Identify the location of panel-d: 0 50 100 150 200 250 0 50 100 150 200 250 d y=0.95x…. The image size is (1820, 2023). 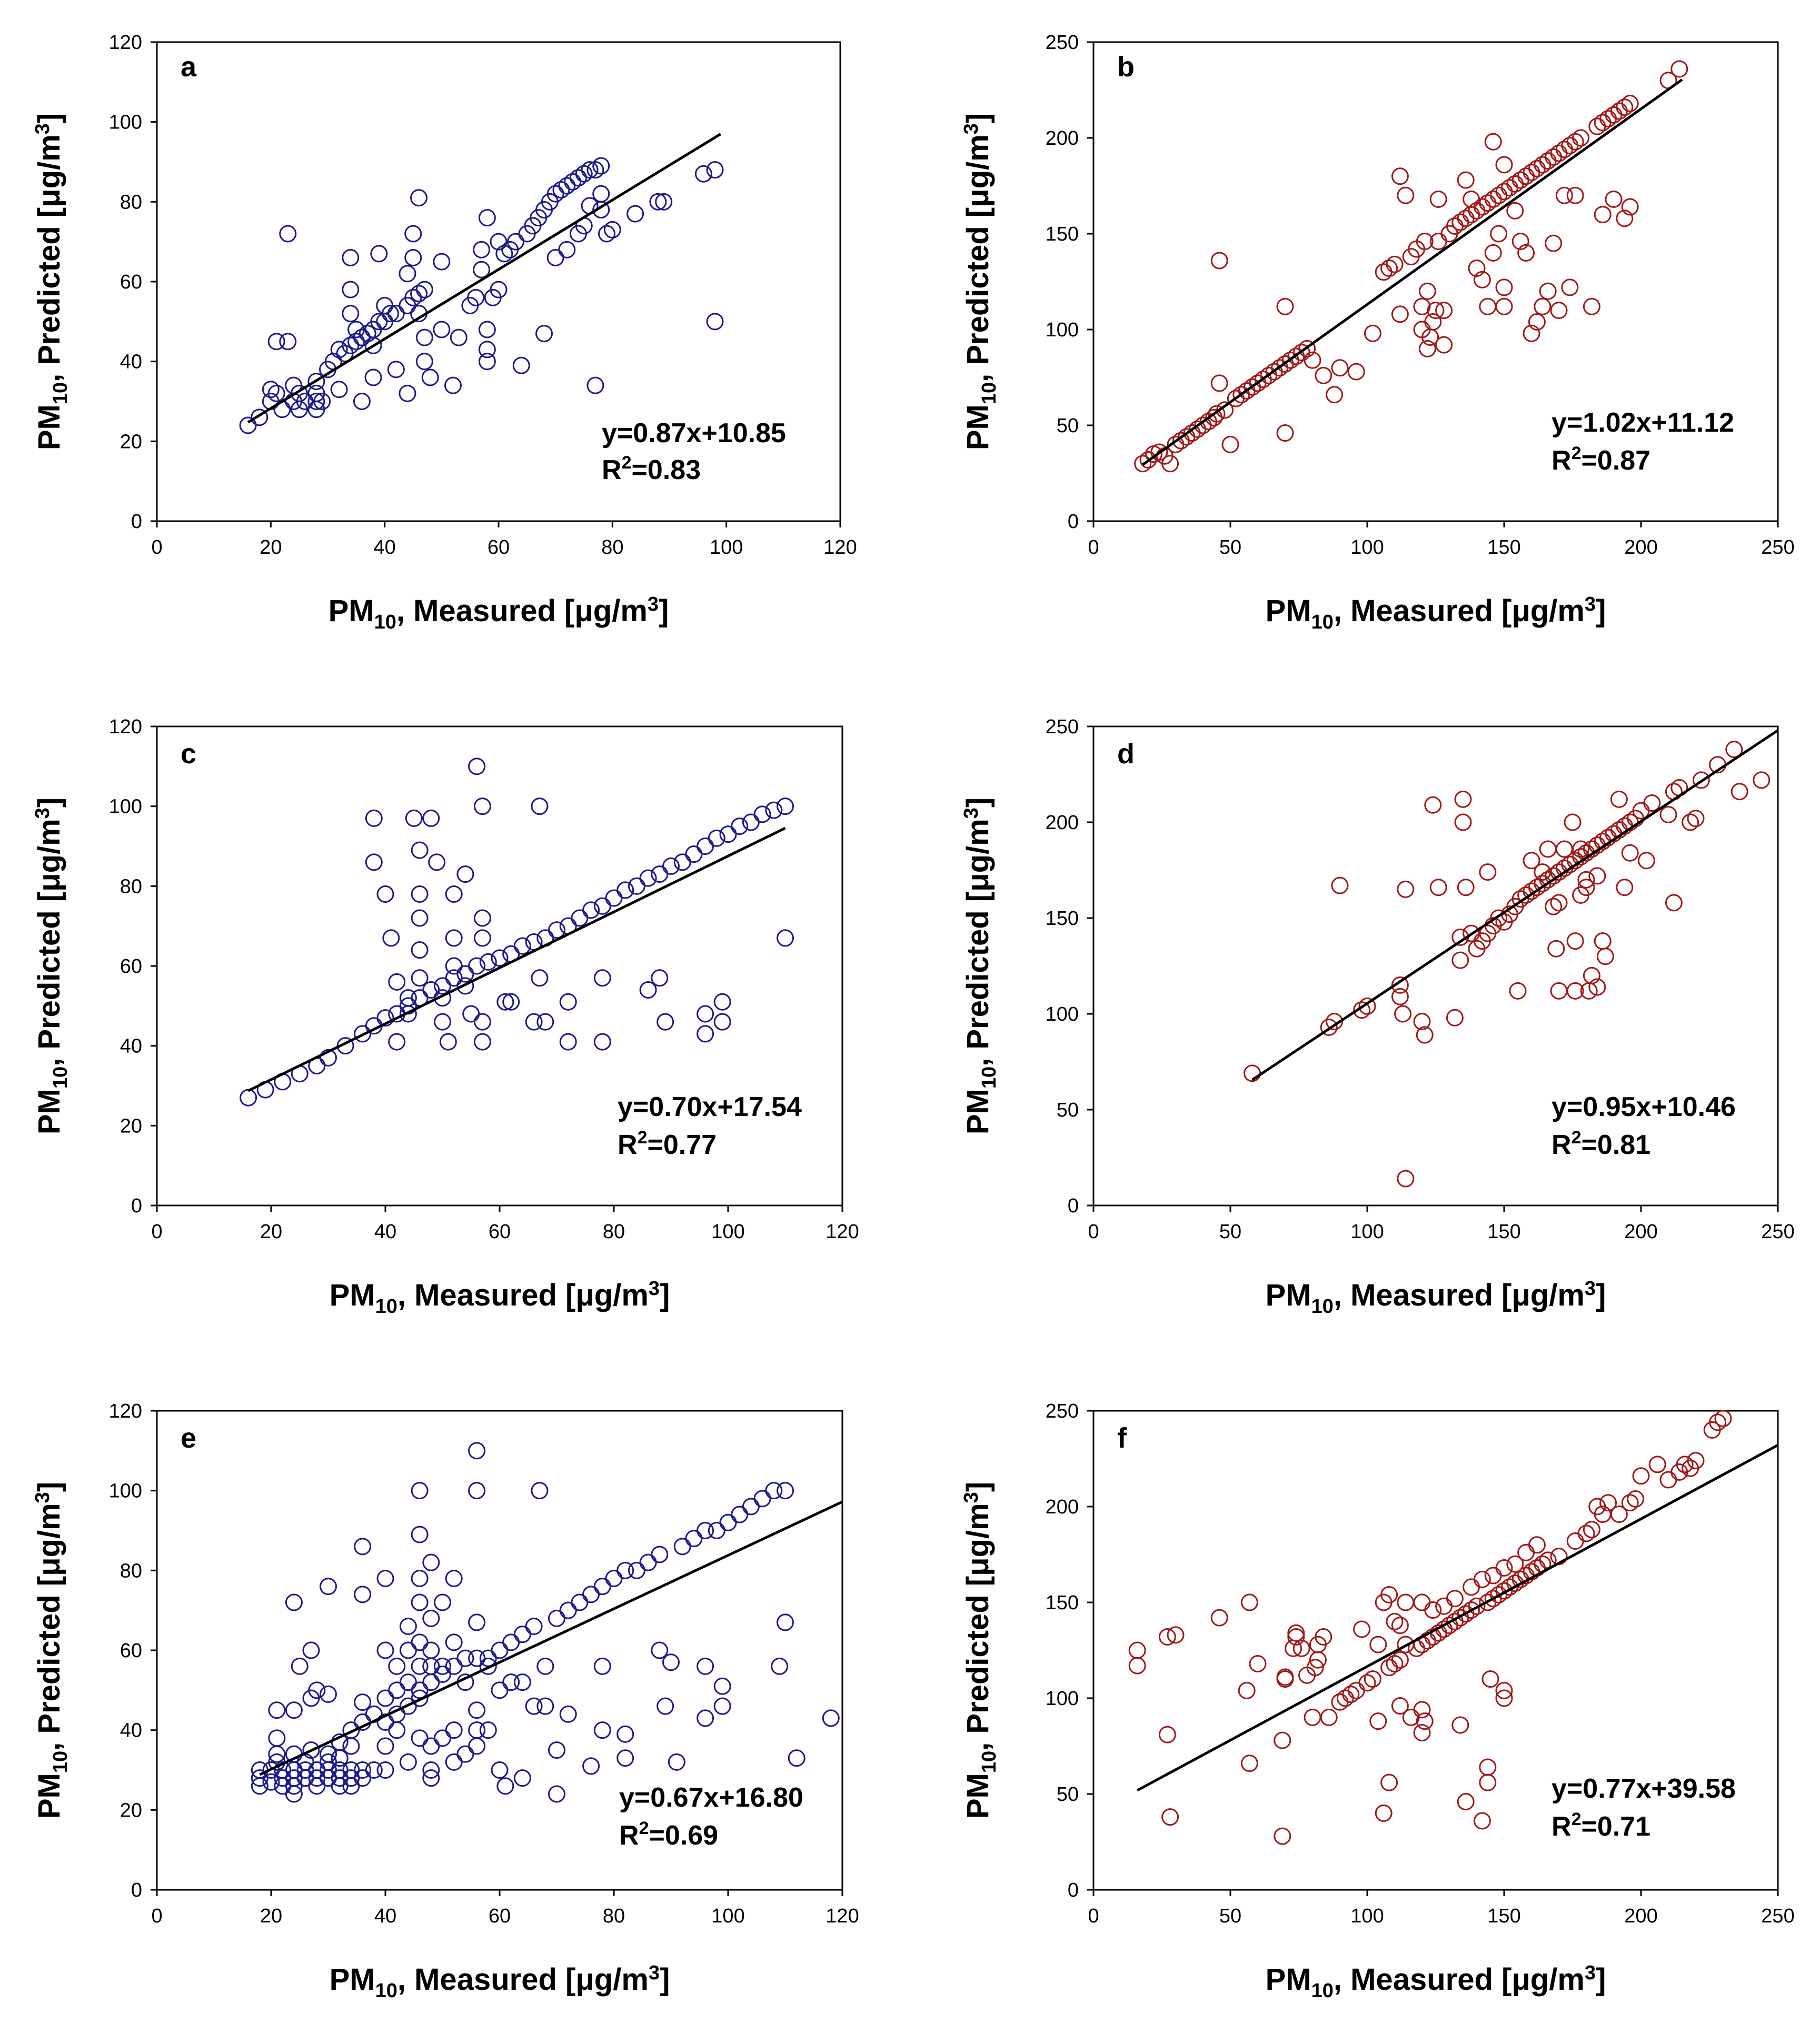
(1378, 1017).